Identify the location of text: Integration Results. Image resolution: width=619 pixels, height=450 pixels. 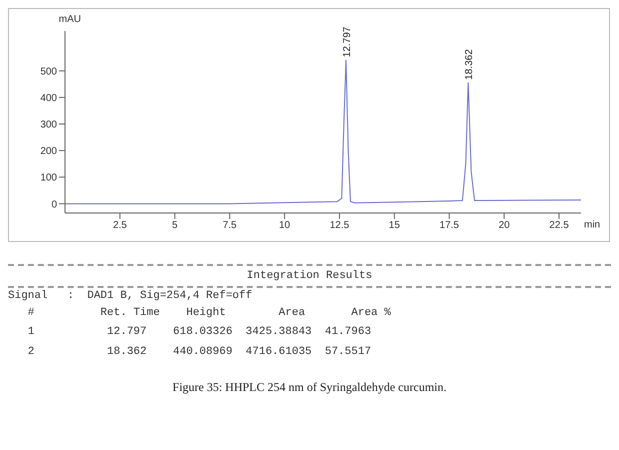
(309, 276).